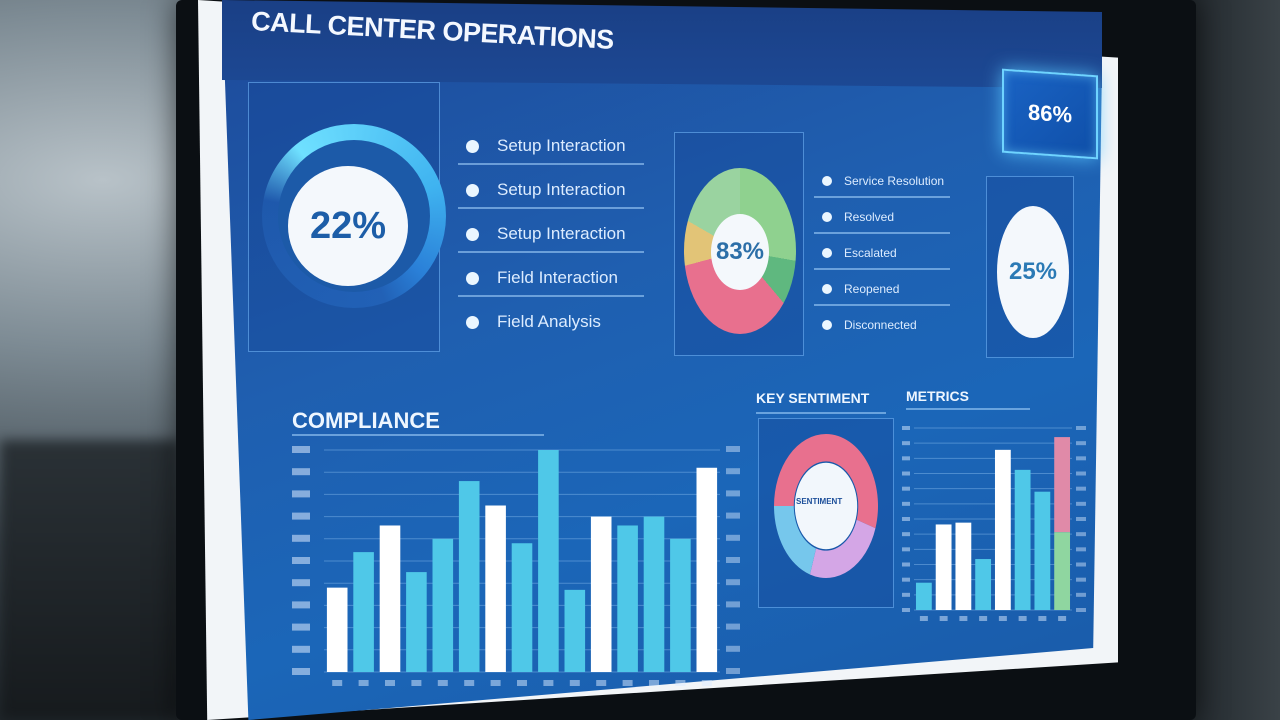 This screenshot has height=720, width=1280. Describe the element at coordinates (880, 325) in the screenshot. I see `legend-right-label: Disconnected` at that location.